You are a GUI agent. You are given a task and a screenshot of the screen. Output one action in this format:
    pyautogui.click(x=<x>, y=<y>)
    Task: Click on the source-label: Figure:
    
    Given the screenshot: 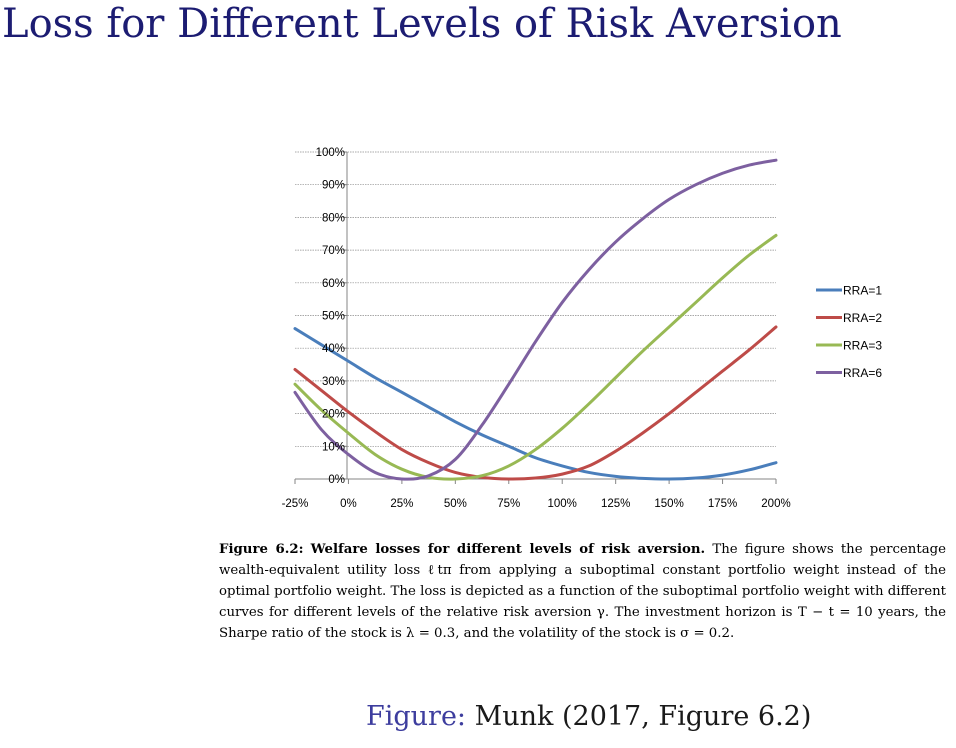 What is the action you would take?
    pyautogui.click(x=416, y=716)
    